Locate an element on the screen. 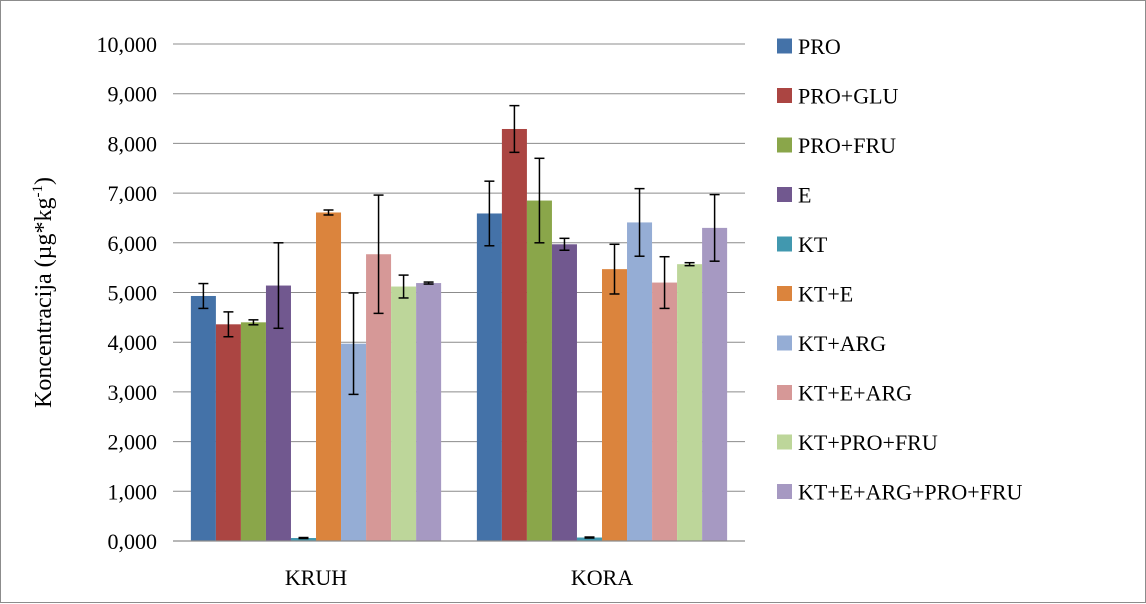 This screenshot has height=604, width=1146. legend-label: PRO+FRU is located at coordinates (847, 145).